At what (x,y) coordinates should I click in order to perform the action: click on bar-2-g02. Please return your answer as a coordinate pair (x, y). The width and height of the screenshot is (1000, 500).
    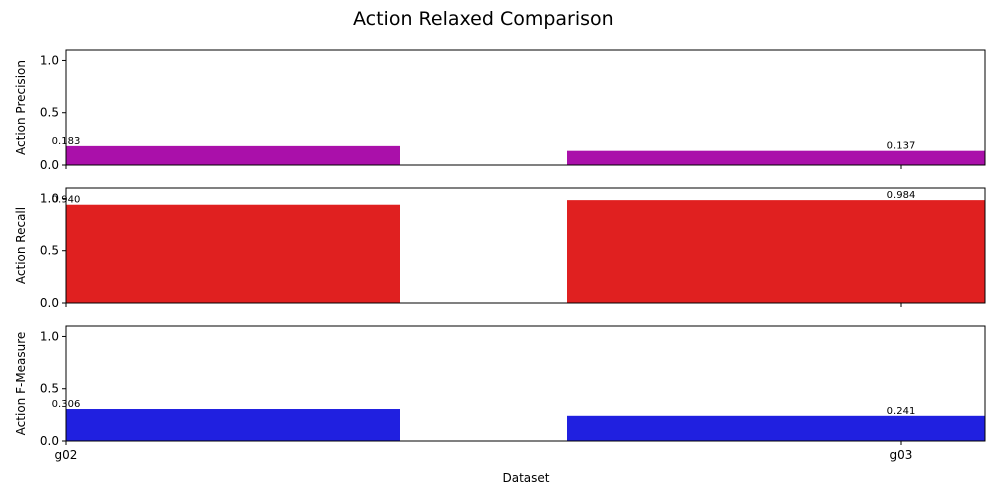
    Looking at the image, I should click on (233, 253).